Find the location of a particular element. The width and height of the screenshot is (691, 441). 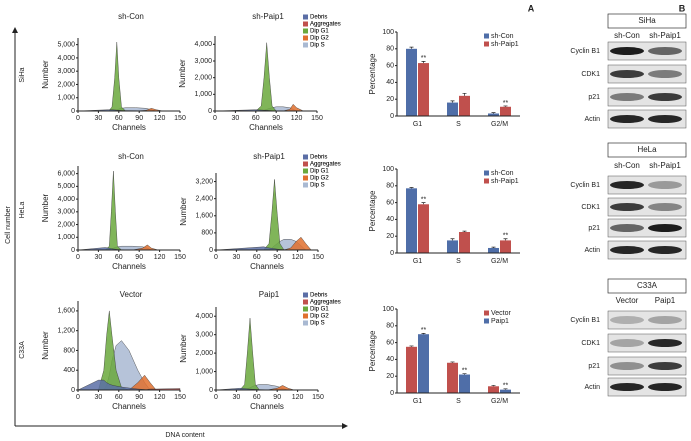

legend-label: sh-Con is located at coordinates (502, 36).